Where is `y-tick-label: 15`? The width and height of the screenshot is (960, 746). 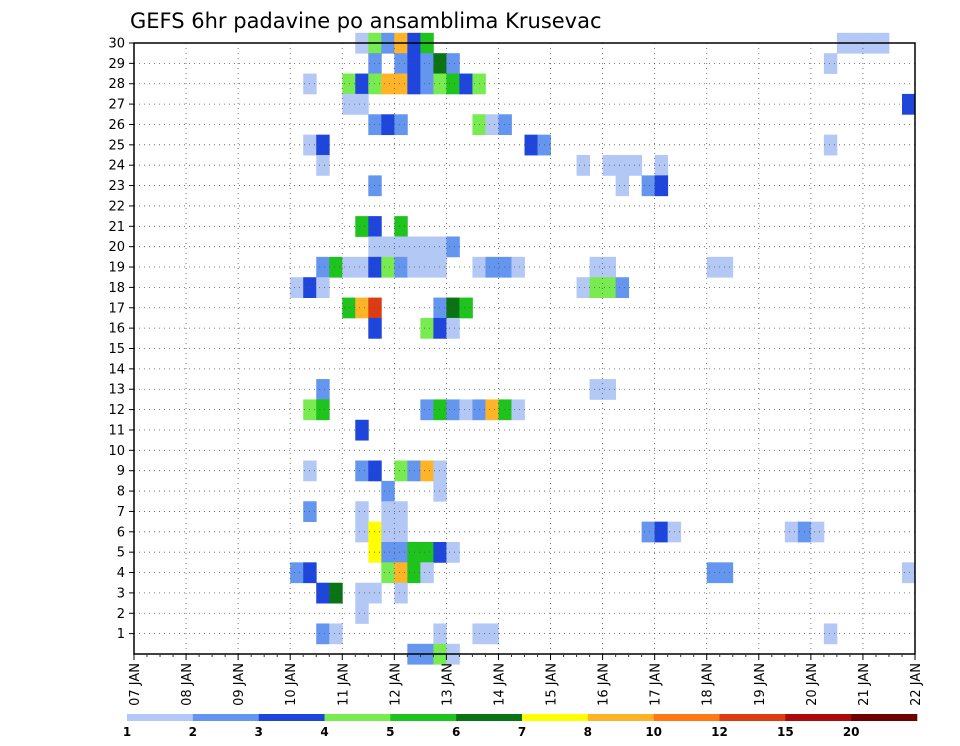
y-tick-label: 15 is located at coordinates (116, 349).